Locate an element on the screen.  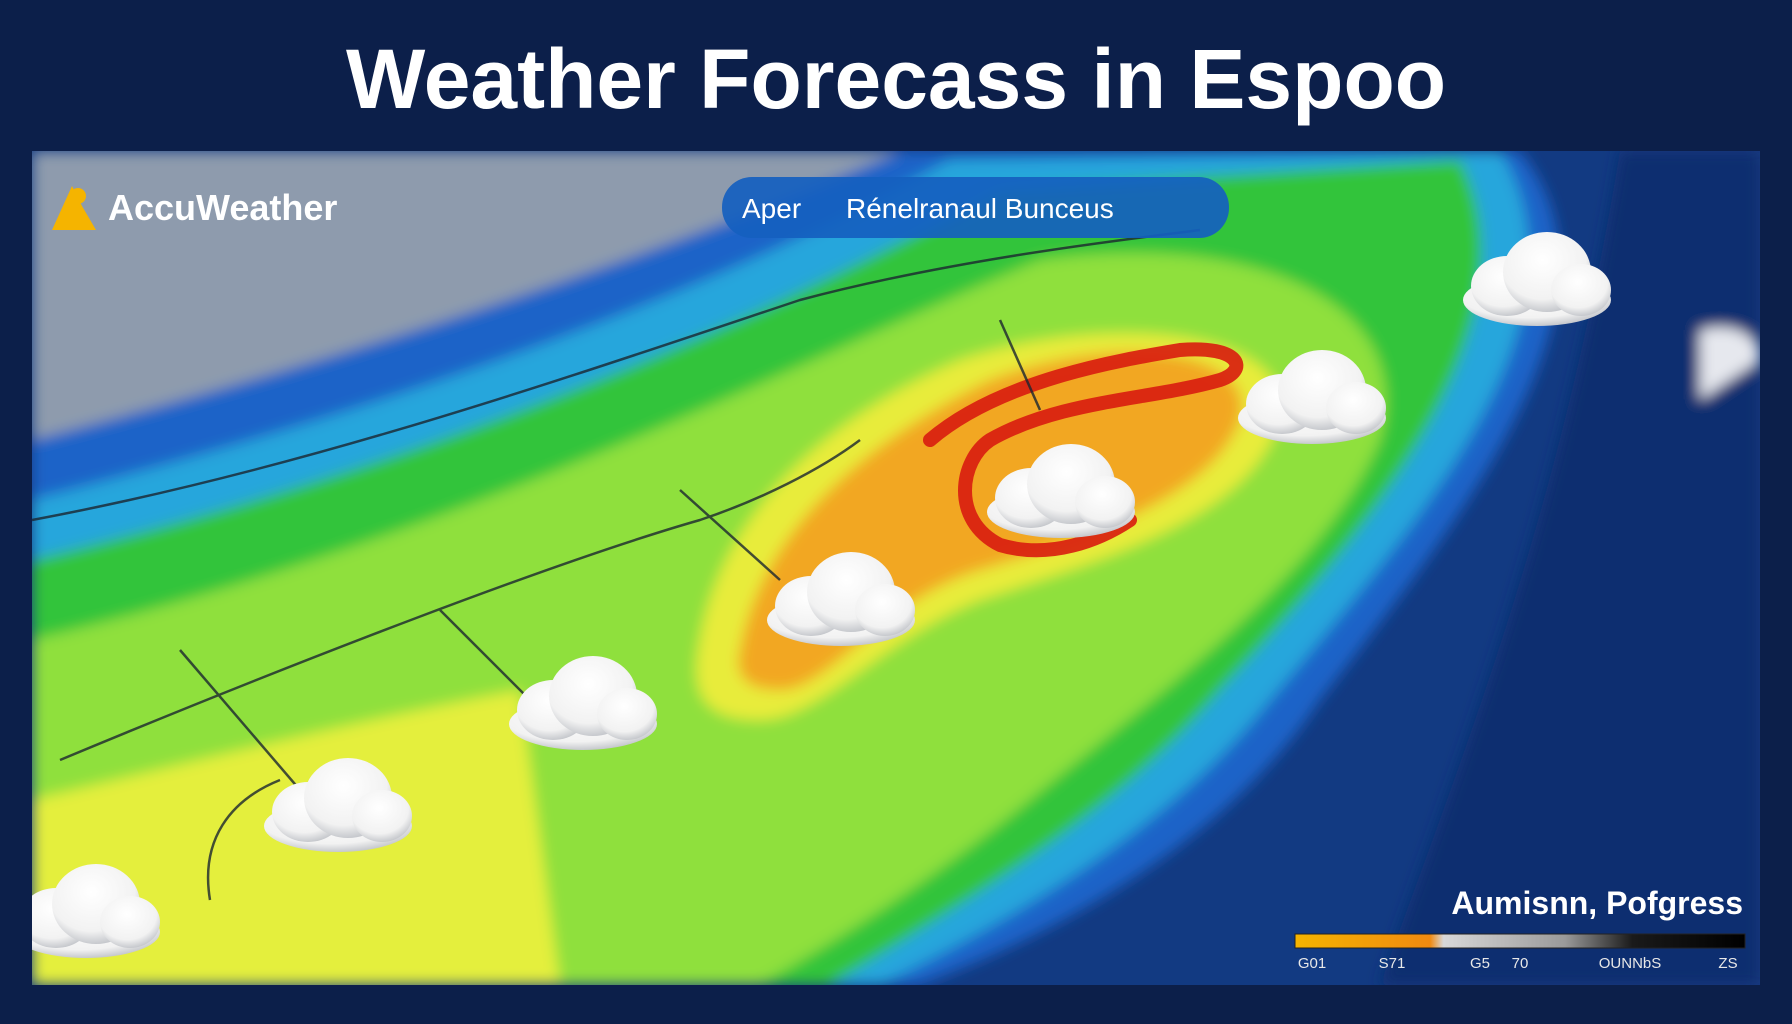
legend-label: S71 is located at coordinates (1392, 963).